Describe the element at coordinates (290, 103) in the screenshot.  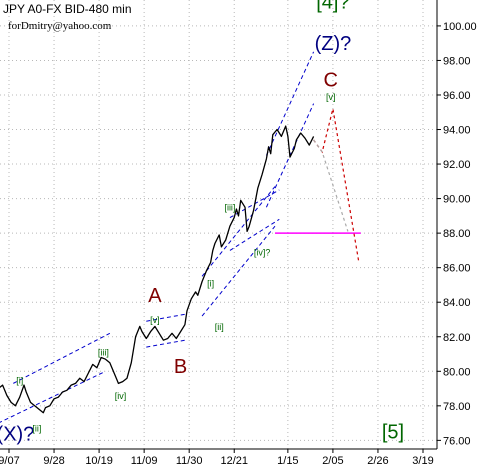
I see `channel-4-b` at that location.